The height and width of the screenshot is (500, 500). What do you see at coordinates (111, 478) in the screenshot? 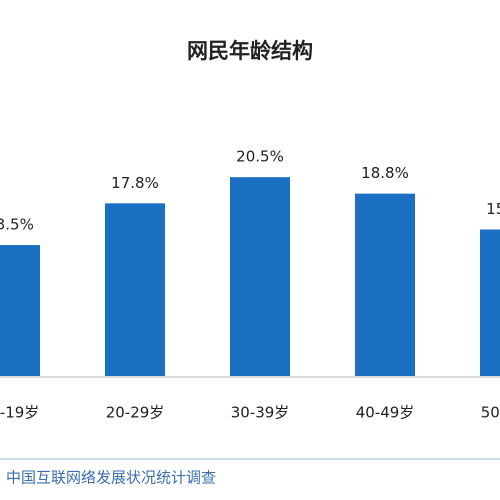
I see `source-note: 中国互联网络发展状况统计调查` at bounding box center [111, 478].